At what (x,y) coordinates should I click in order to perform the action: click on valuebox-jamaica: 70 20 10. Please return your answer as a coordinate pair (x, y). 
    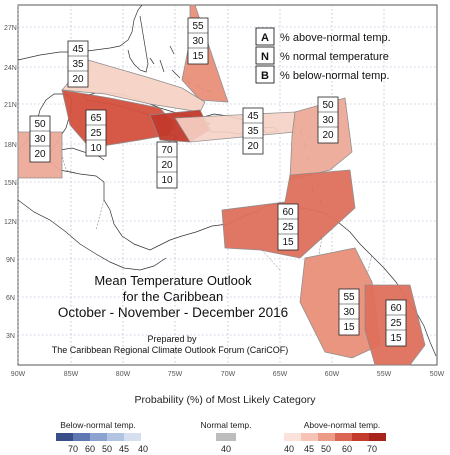
    Looking at the image, I should click on (167, 165).